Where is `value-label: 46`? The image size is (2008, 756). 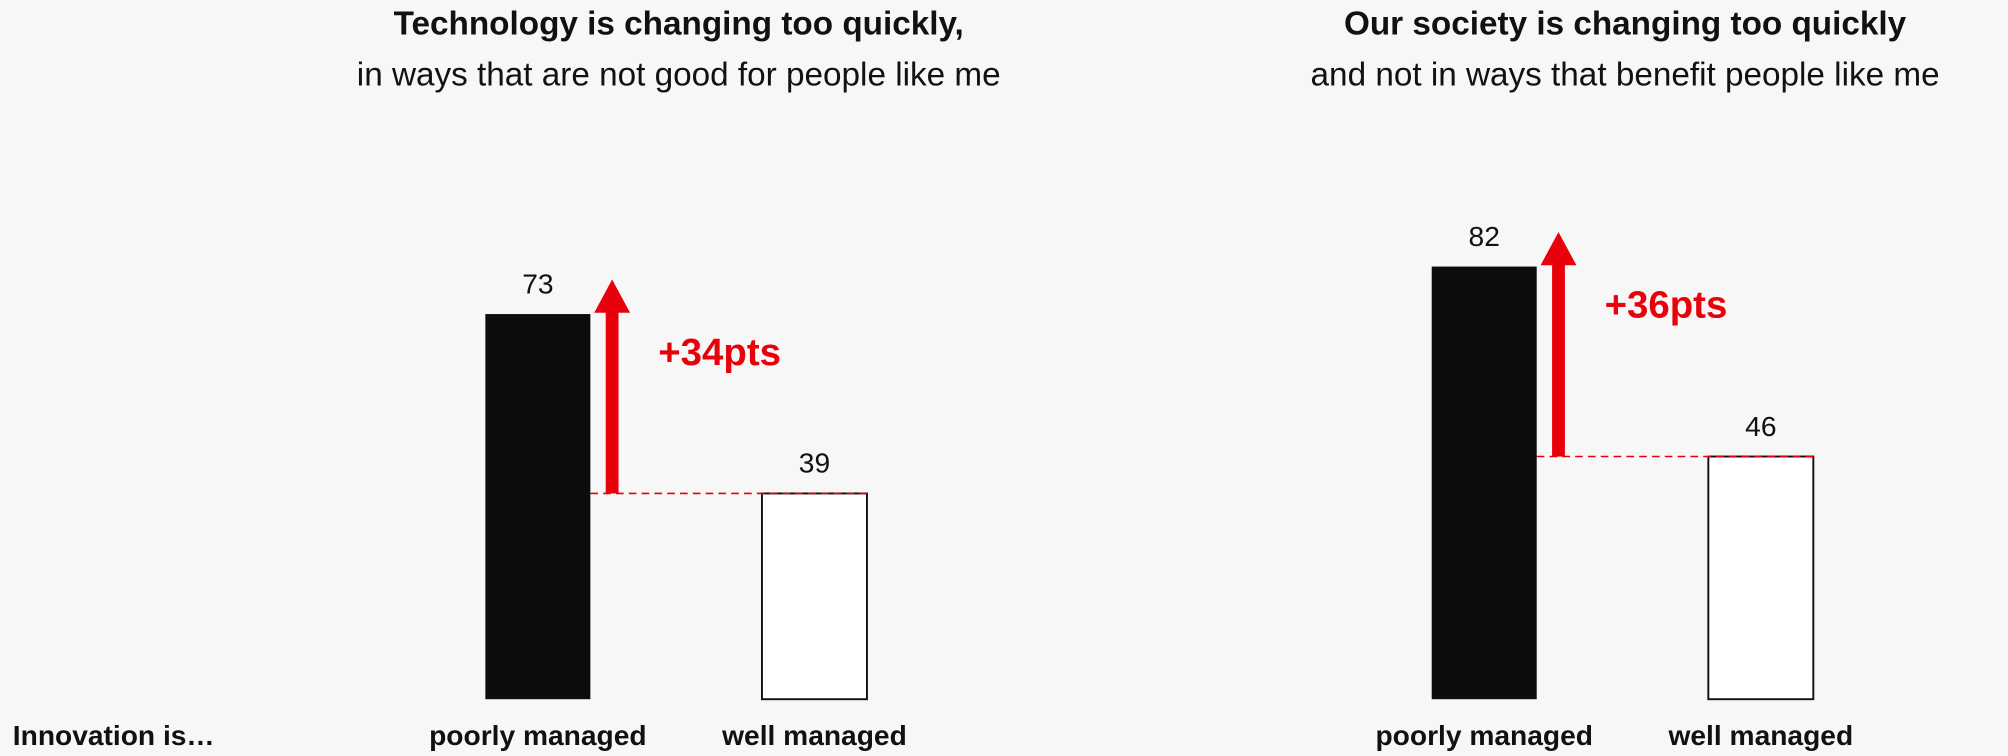 value-label: 46 is located at coordinates (1760, 426).